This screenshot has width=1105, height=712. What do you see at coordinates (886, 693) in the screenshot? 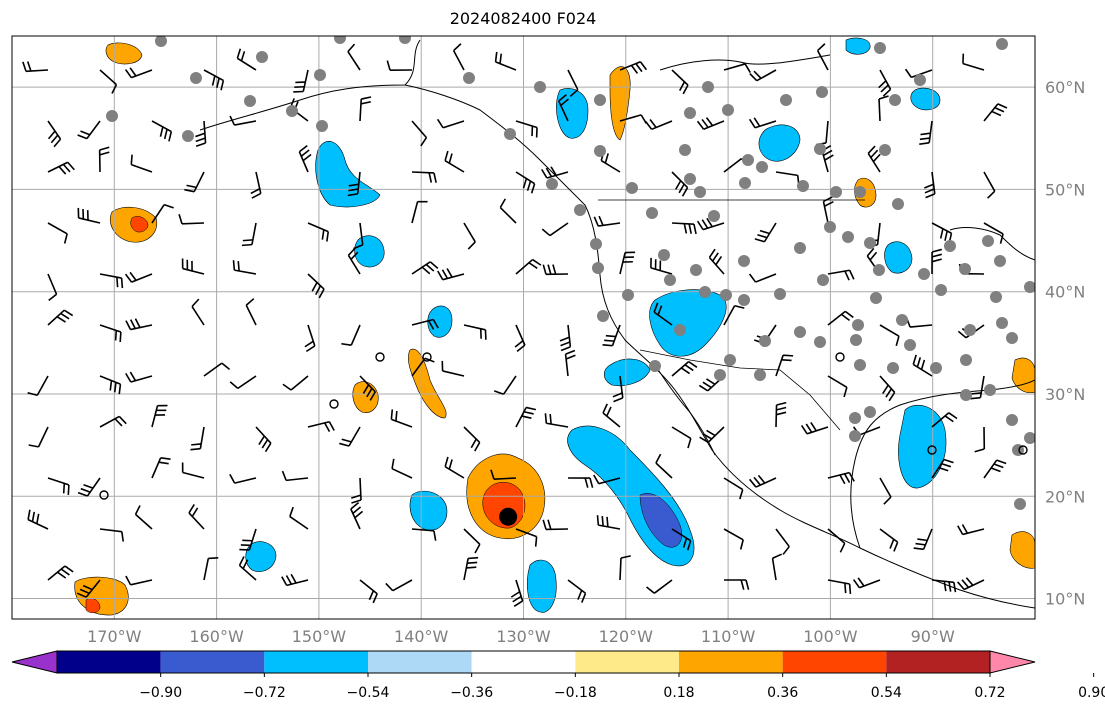
I see `colorbar-tick-label: 0.54` at bounding box center [886, 693].